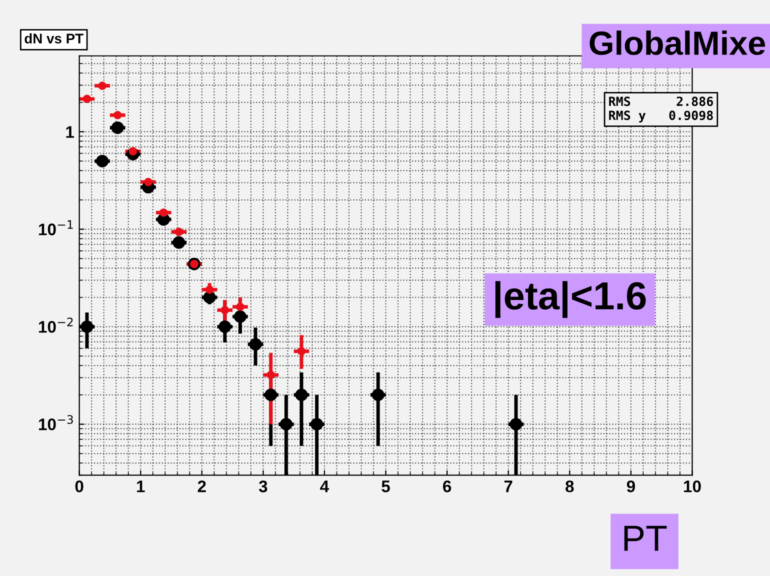 The image size is (770, 576). What do you see at coordinates (386, 486) in the screenshot?
I see `x-tick-label: 5` at bounding box center [386, 486].